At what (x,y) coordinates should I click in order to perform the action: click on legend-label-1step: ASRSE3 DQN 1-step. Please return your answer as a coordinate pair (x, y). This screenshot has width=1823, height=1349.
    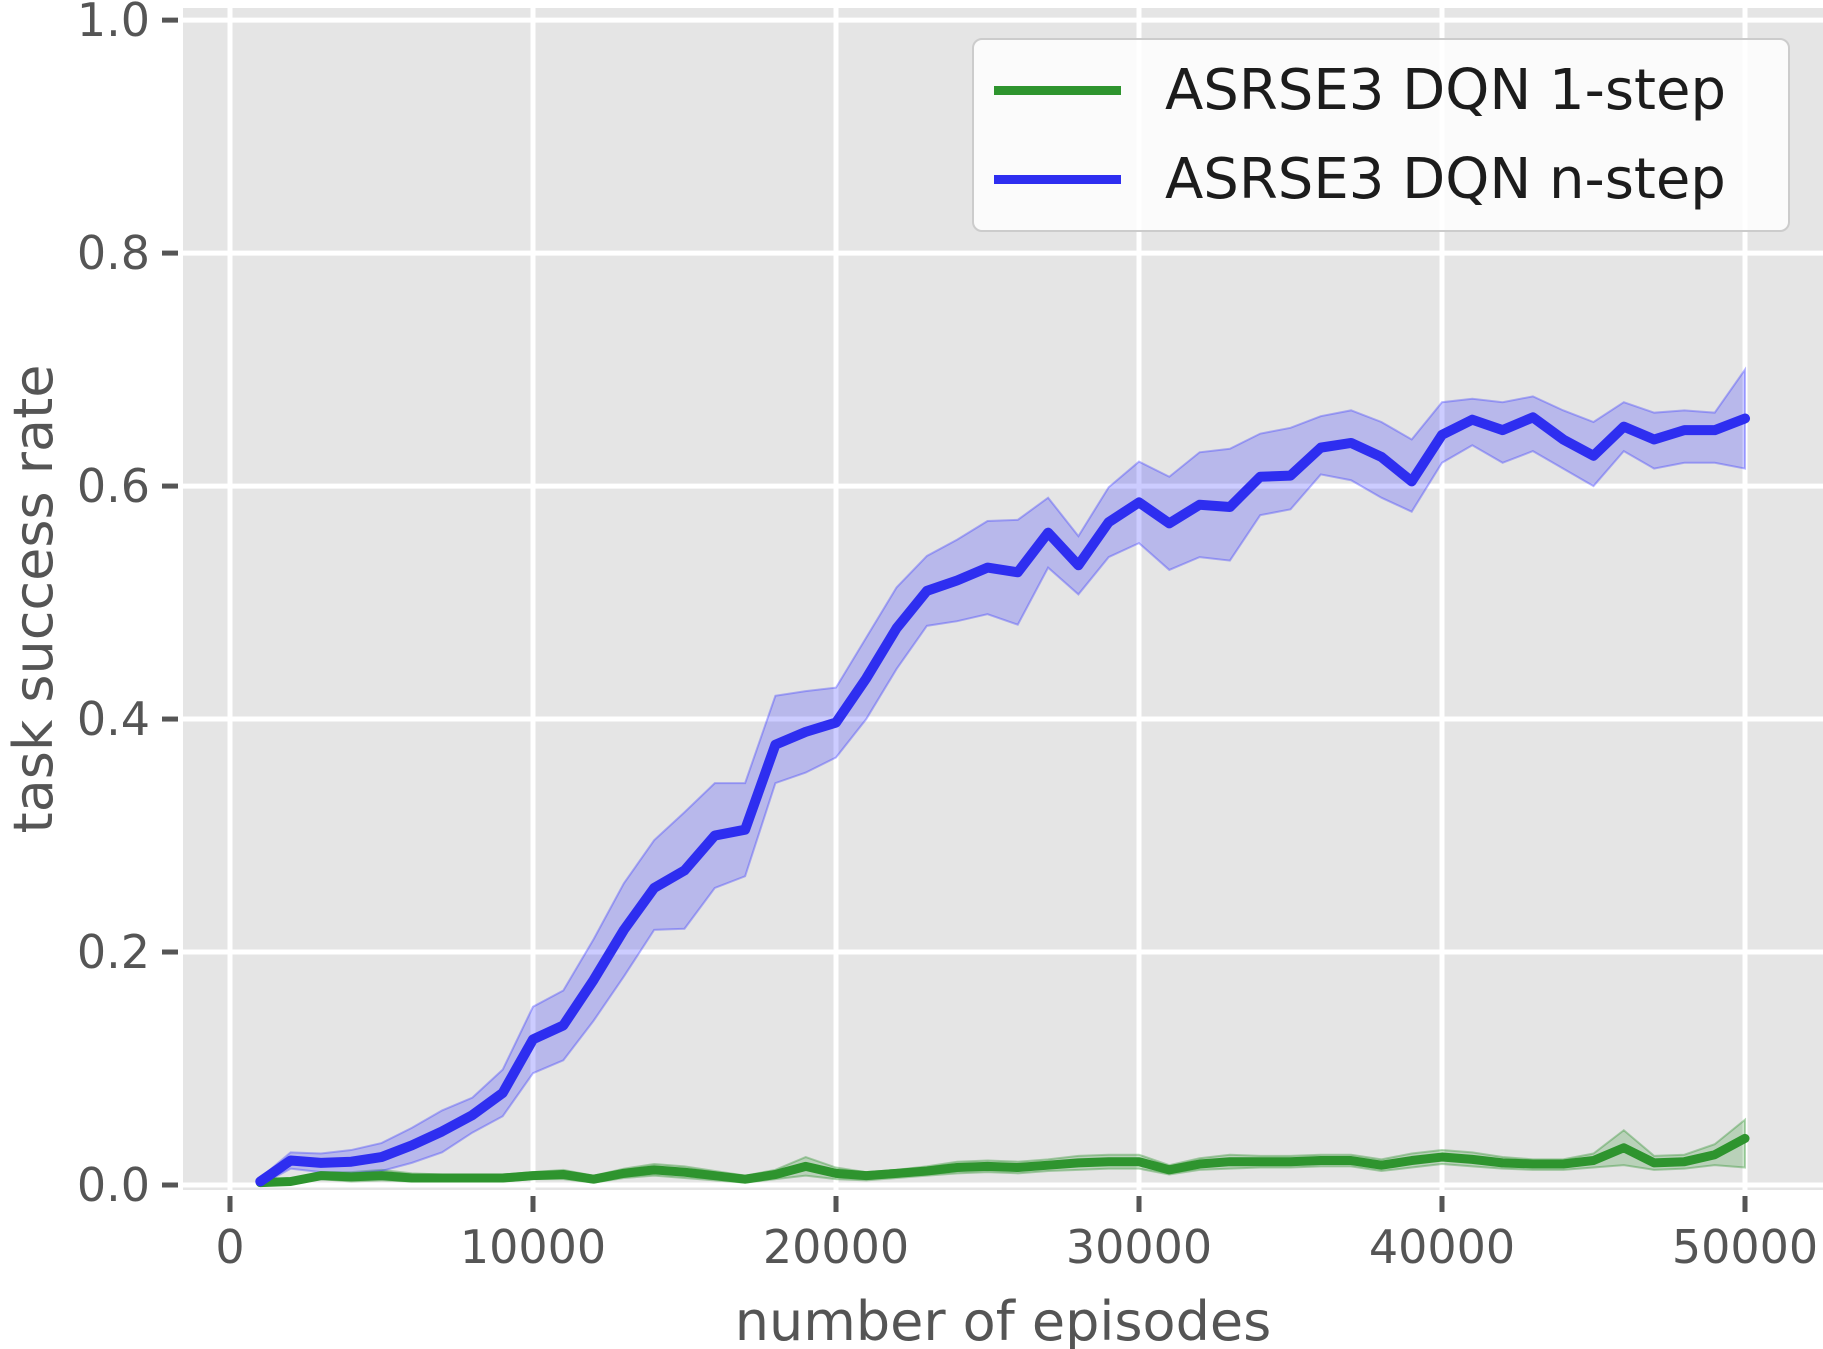
    Looking at the image, I should click on (1445, 90).